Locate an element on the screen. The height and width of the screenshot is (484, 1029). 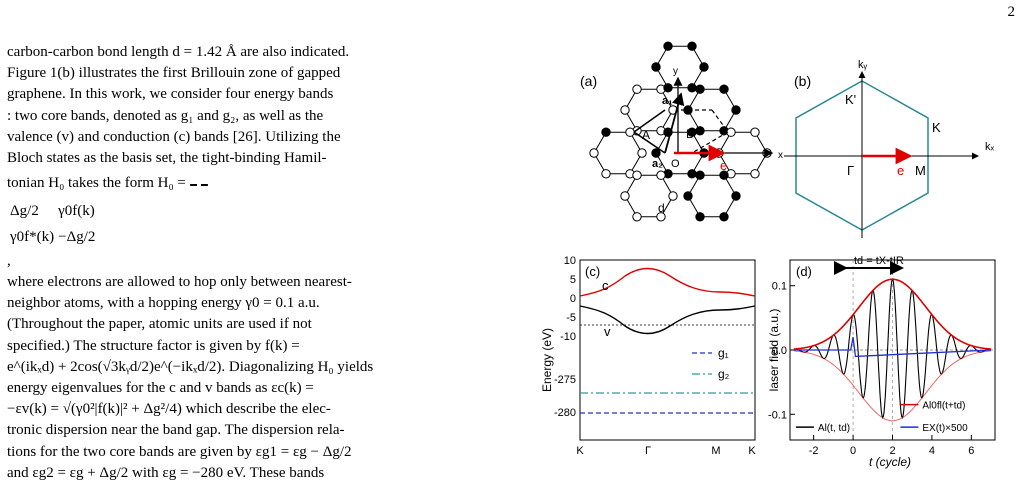
series-xray-pulse is located at coordinates (892, 347).